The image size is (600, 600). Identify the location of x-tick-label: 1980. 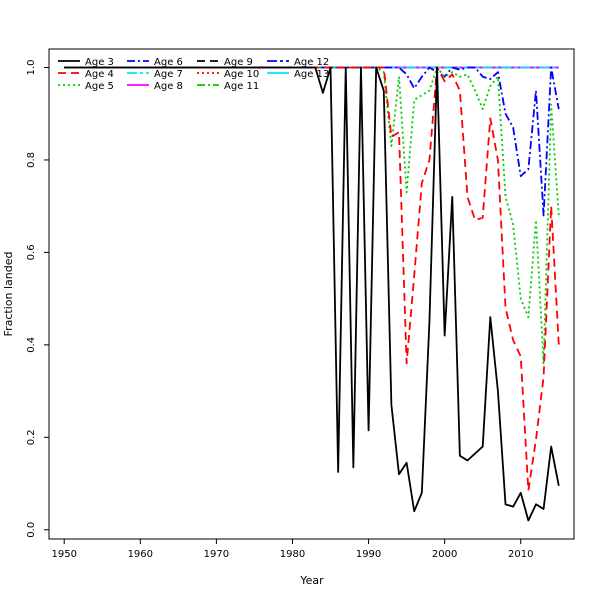
(292, 554).